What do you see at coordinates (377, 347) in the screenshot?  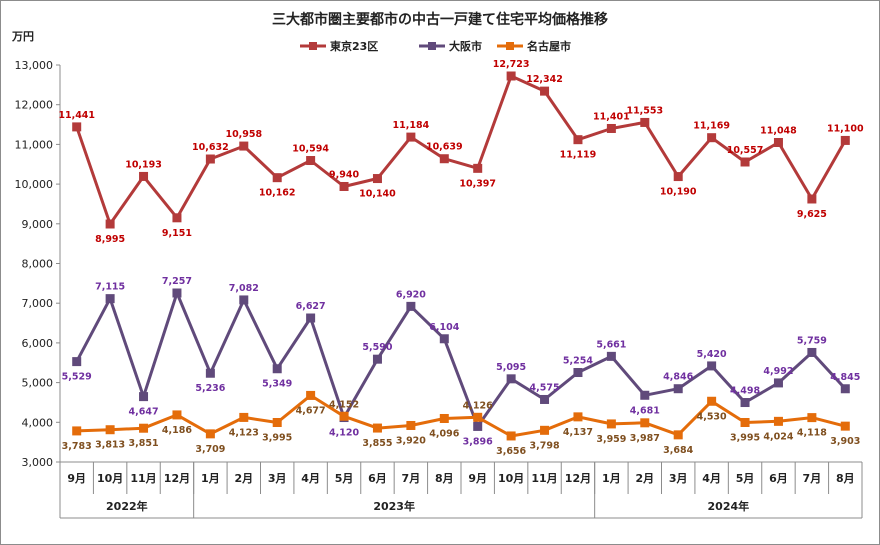 I see `data-label: 5,590` at bounding box center [377, 347].